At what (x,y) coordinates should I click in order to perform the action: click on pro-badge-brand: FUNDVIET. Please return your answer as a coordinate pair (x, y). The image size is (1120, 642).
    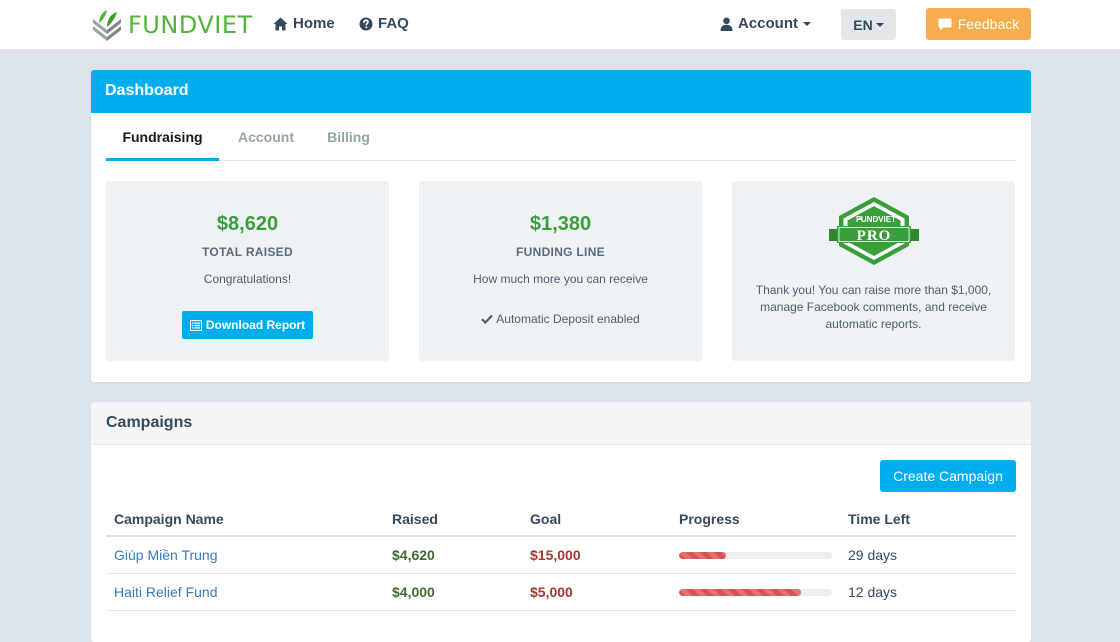
    Looking at the image, I should click on (876, 219).